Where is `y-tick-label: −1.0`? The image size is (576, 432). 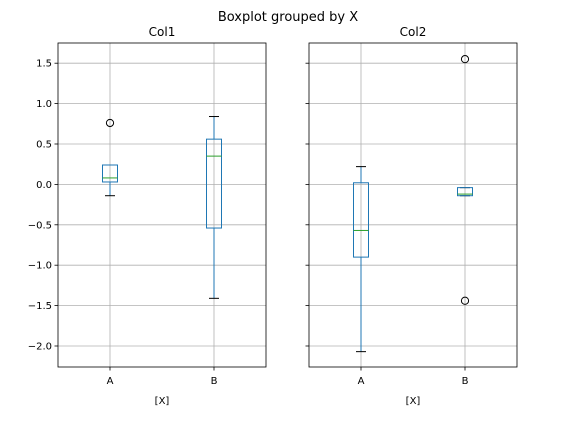
y-tick-label: −1.0 is located at coordinates (40, 266).